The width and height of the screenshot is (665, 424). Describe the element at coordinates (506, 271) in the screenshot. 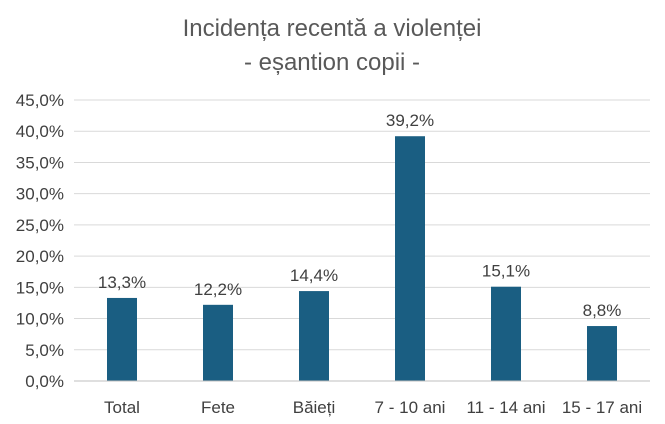

I see `data-label: 15,1%` at that location.